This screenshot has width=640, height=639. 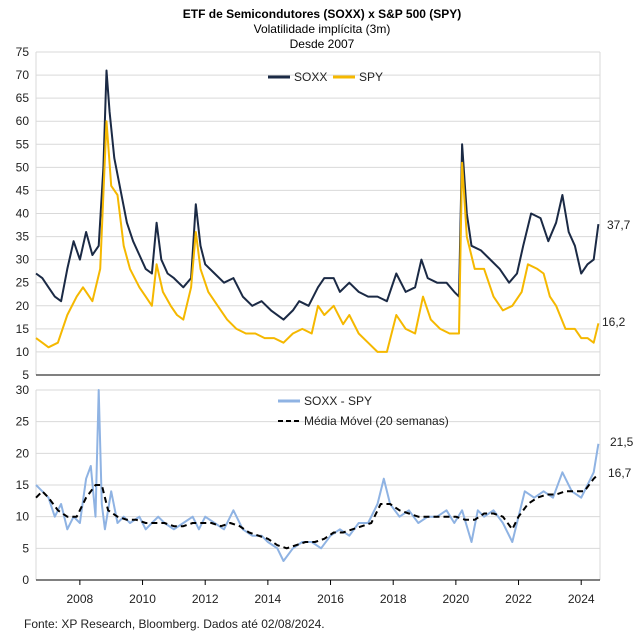 What do you see at coordinates (23, 329) in the screenshot?
I see `top-y-tick-label: 15` at bounding box center [23, 329].